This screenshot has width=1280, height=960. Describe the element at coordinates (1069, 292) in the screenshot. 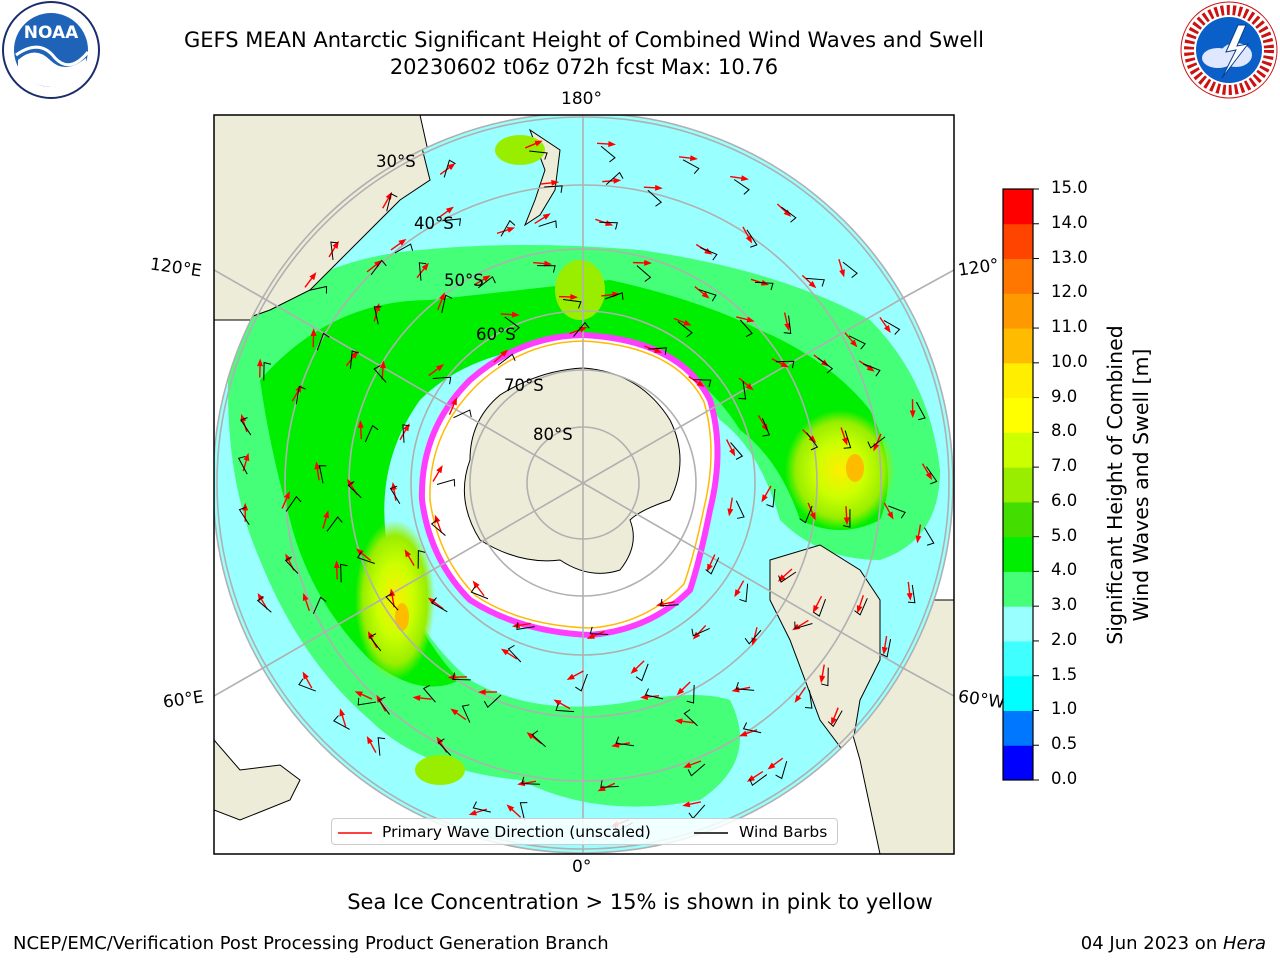

I see `colorbar-tick-label: 12.0` at that location.